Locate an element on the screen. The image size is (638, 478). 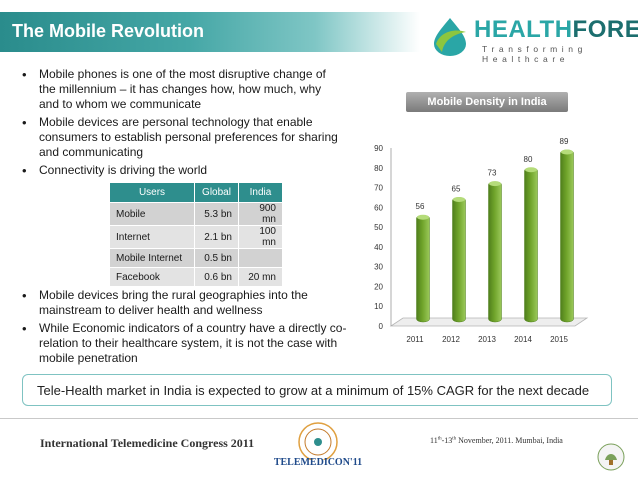
y-tick-label: 50 is located at coordinates (378, 227).